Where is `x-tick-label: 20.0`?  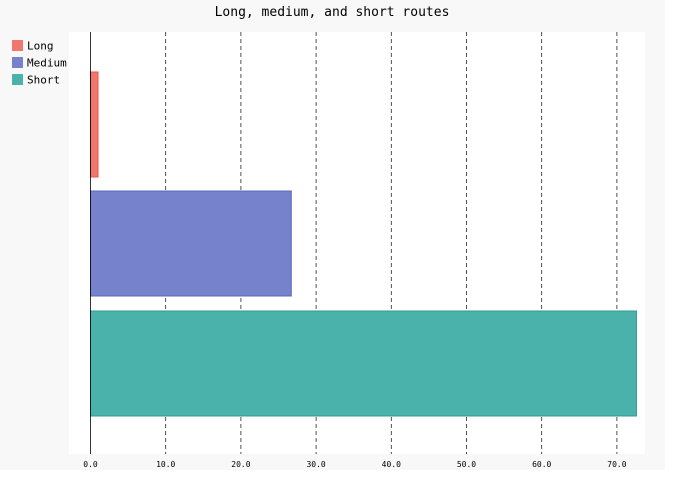 x-tick-label: 20.0 is located at coordinates (240, 464).